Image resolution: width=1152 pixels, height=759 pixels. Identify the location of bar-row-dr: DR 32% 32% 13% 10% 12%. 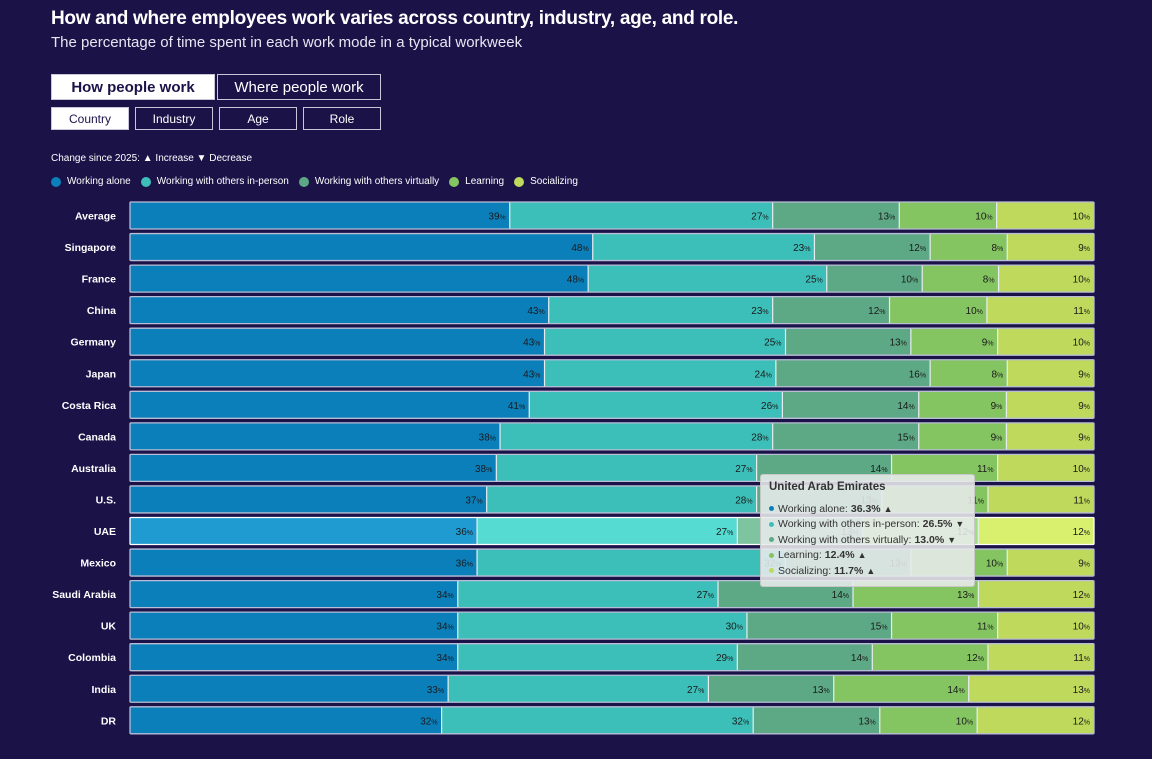
(598, 720).